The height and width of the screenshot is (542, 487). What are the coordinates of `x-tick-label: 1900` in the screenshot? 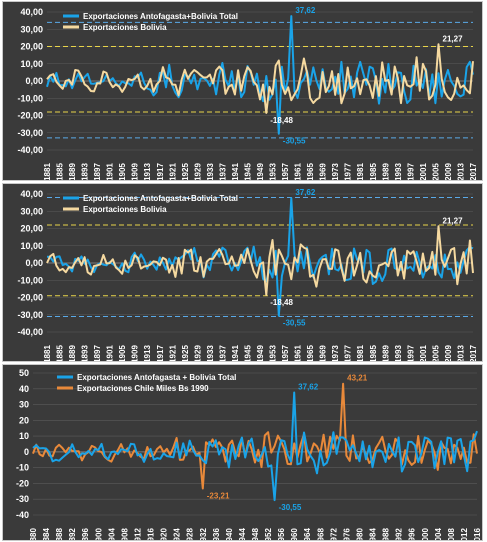 It's located at (98, 534).